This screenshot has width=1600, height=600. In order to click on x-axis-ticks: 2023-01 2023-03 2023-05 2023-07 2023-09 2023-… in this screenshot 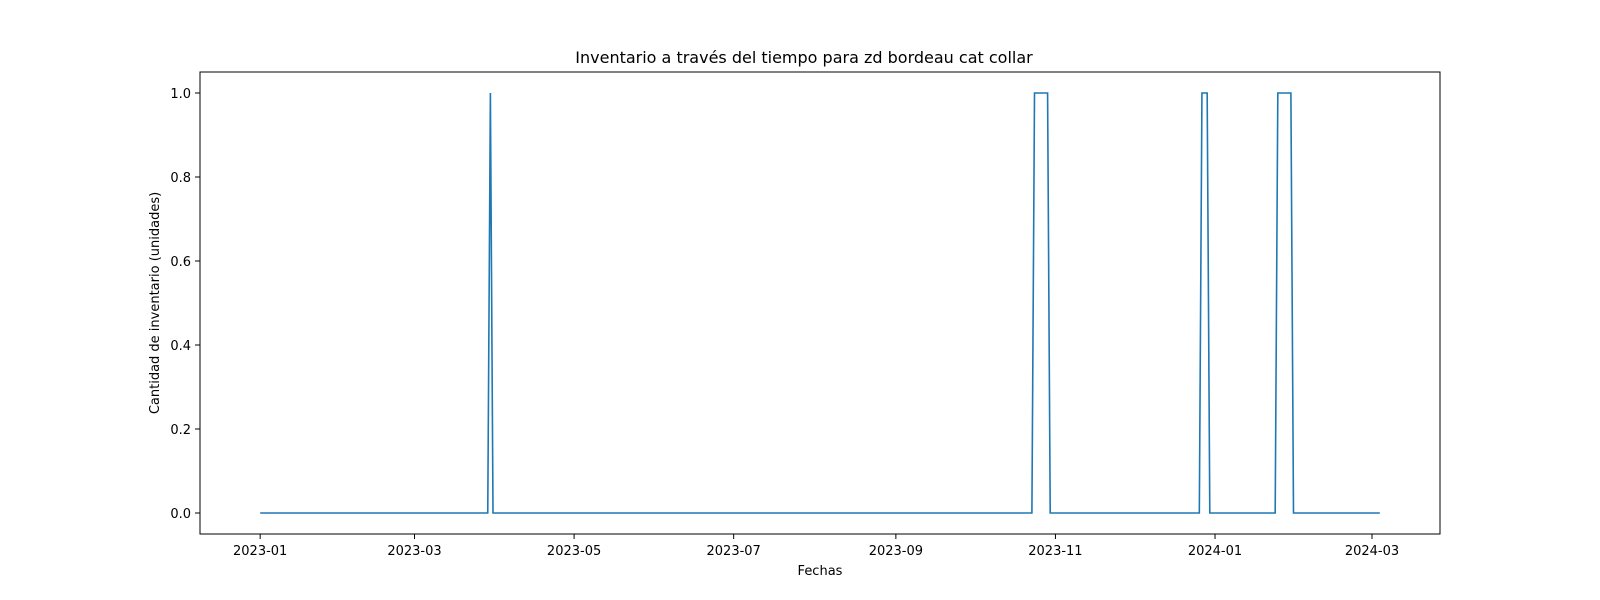, I will do `click(816, 546)`.